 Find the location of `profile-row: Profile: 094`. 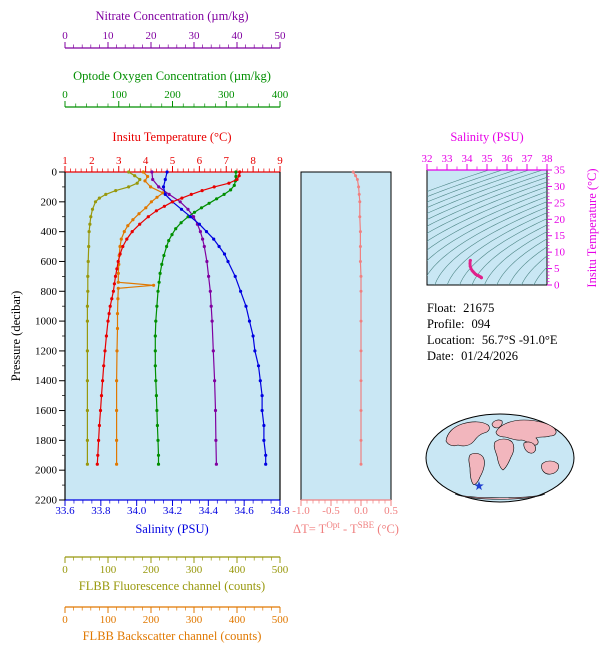

profile-row: Profile: 094 is located at coordinates (492, 324).